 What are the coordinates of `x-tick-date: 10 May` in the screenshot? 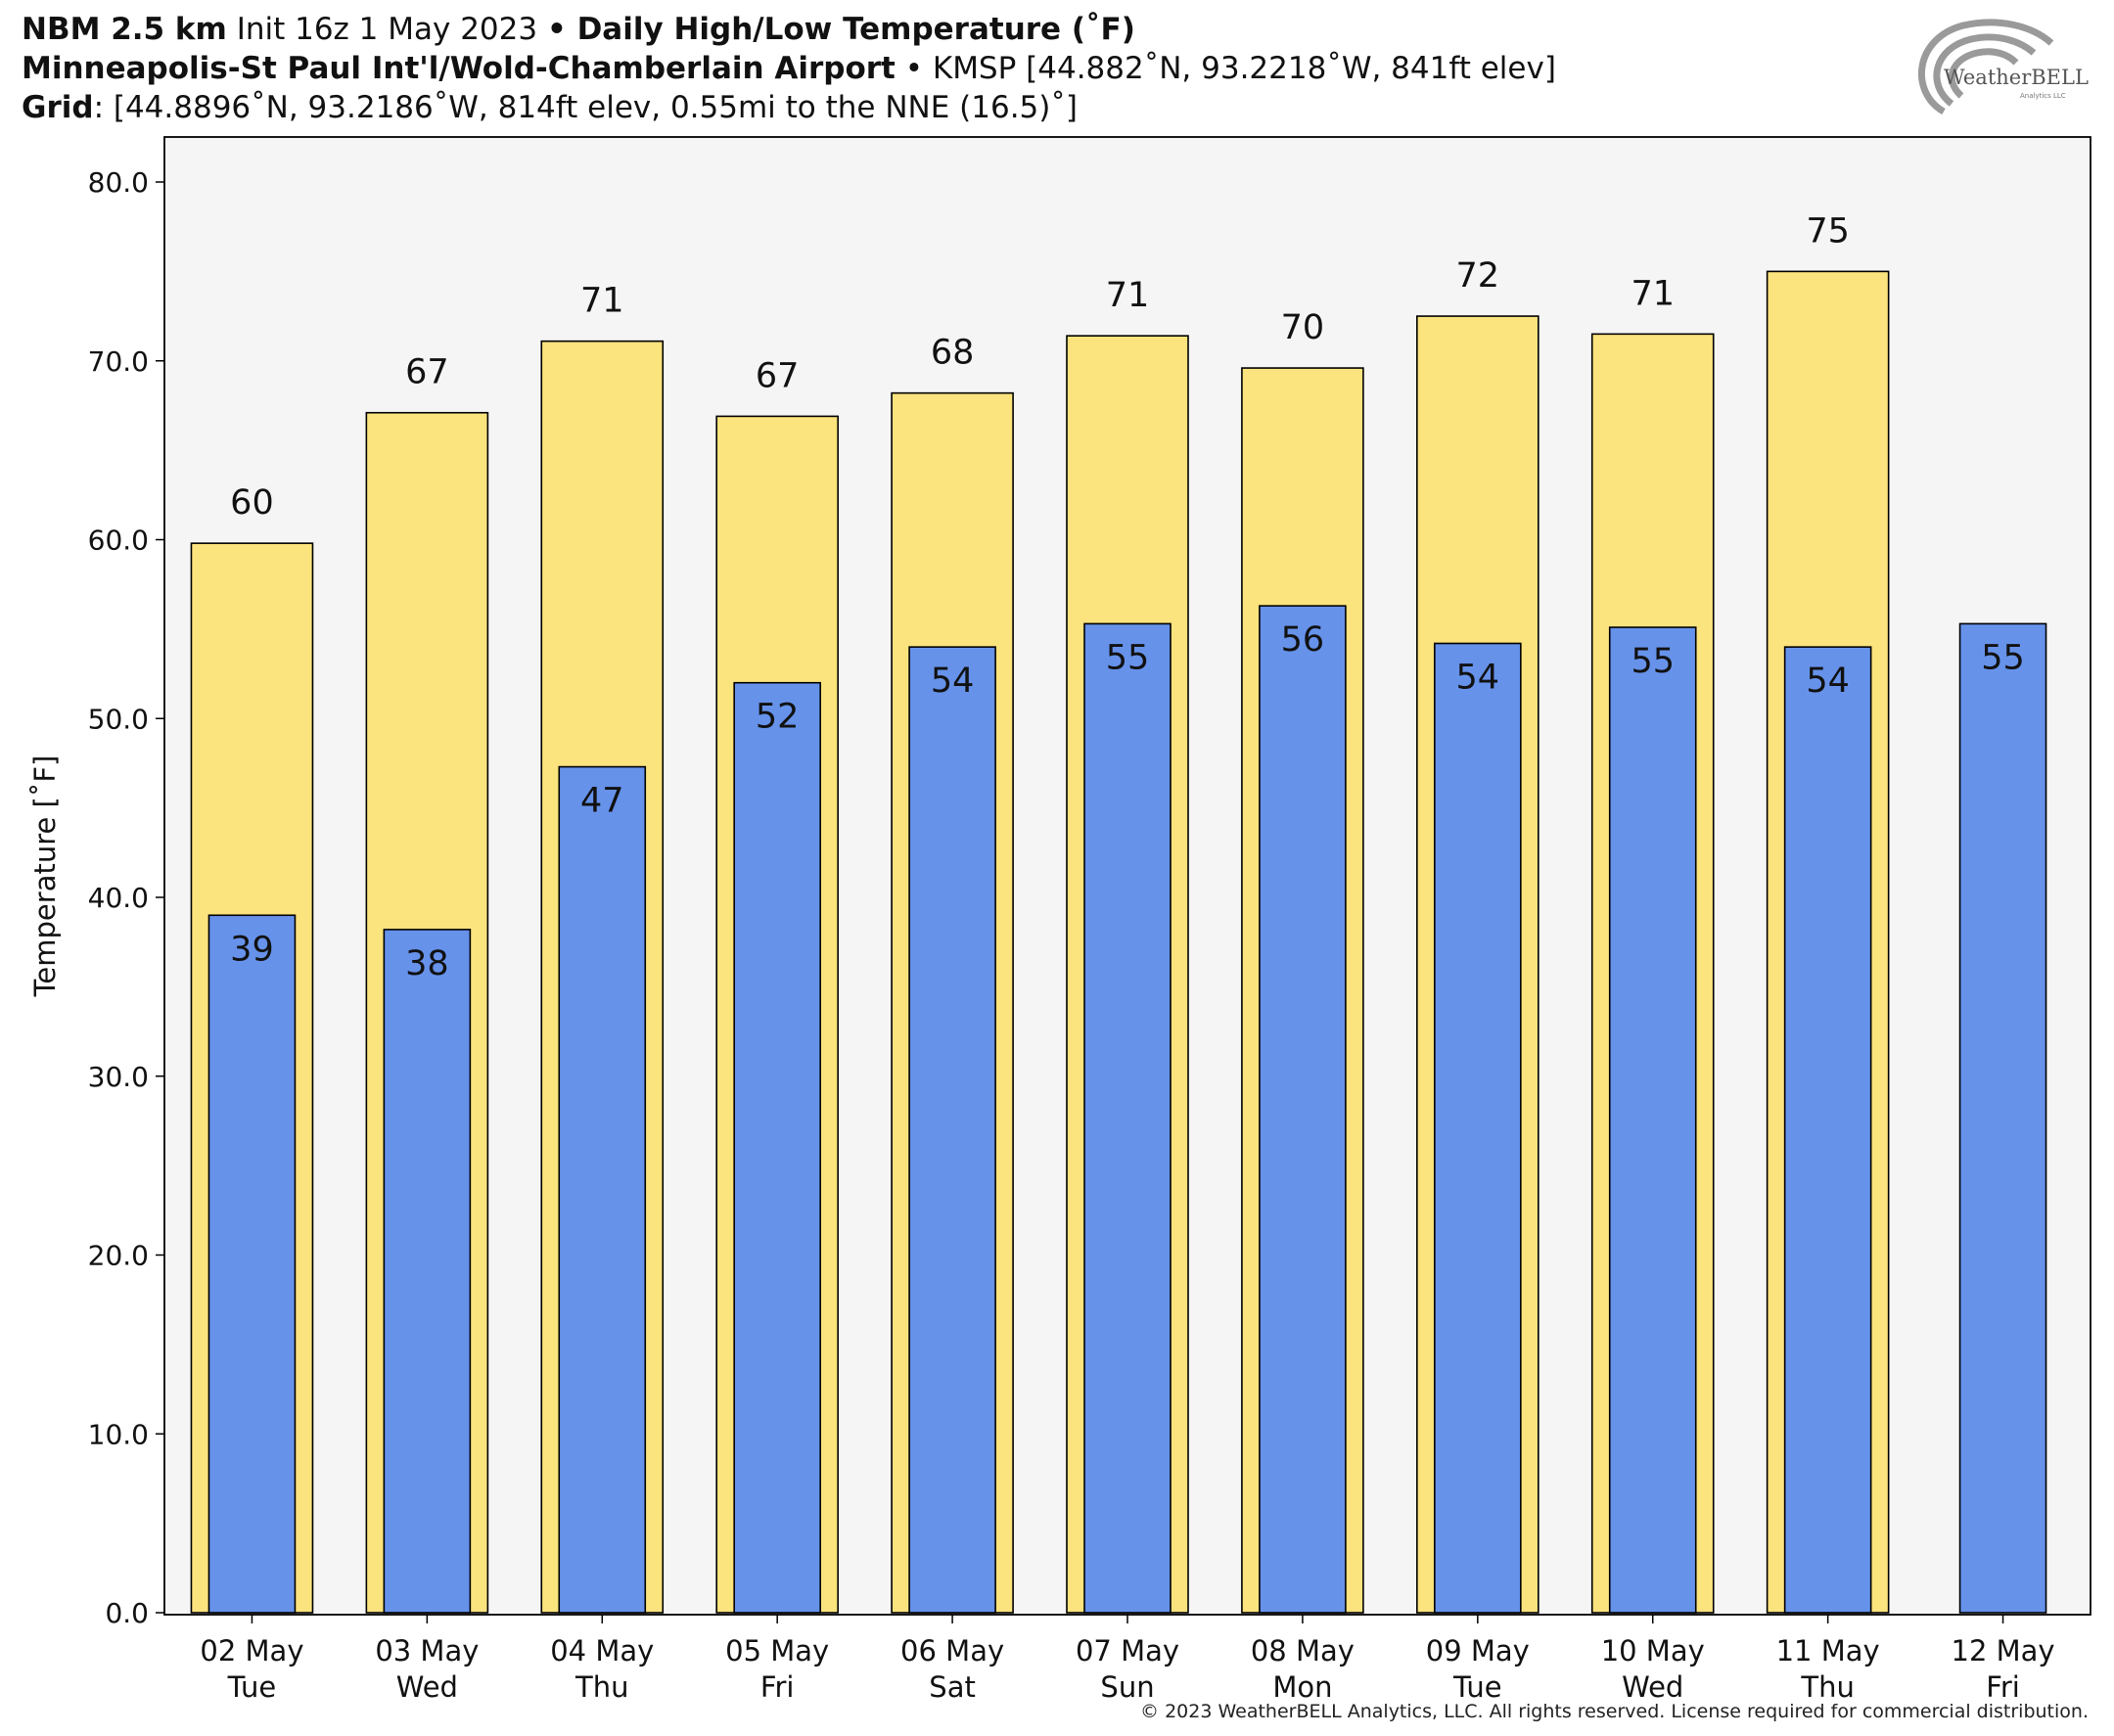 It's located at (1653, 1650).